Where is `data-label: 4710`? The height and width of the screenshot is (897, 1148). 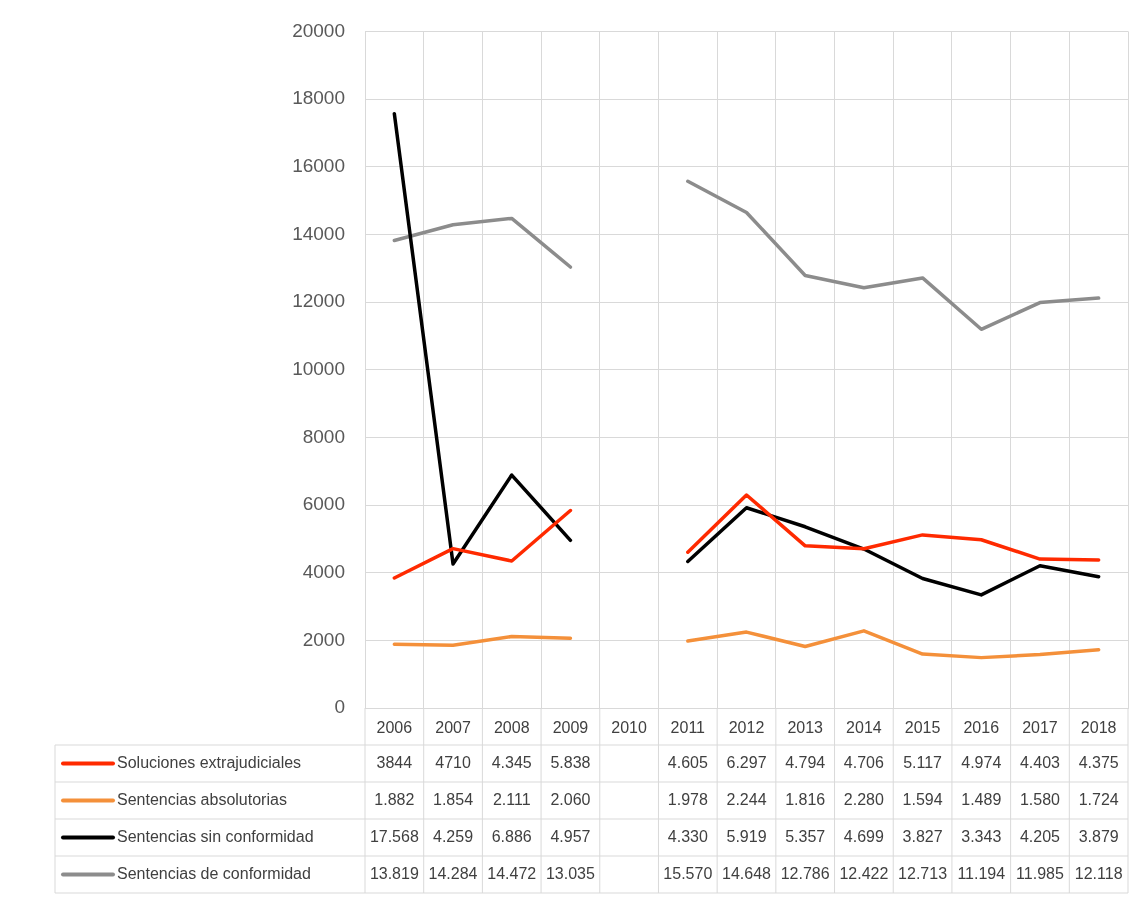
data-label: 4710 is located at coordinates (453, 762).